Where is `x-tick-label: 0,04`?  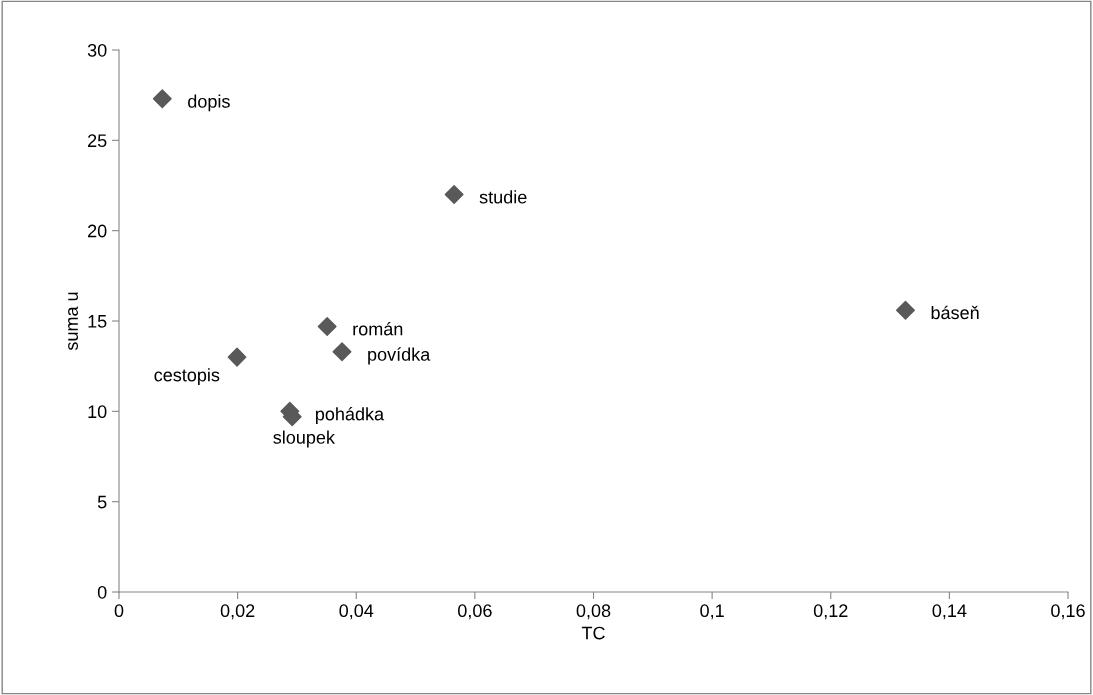
x-tick-label: 0,04 is located at coordinates (356, 612).